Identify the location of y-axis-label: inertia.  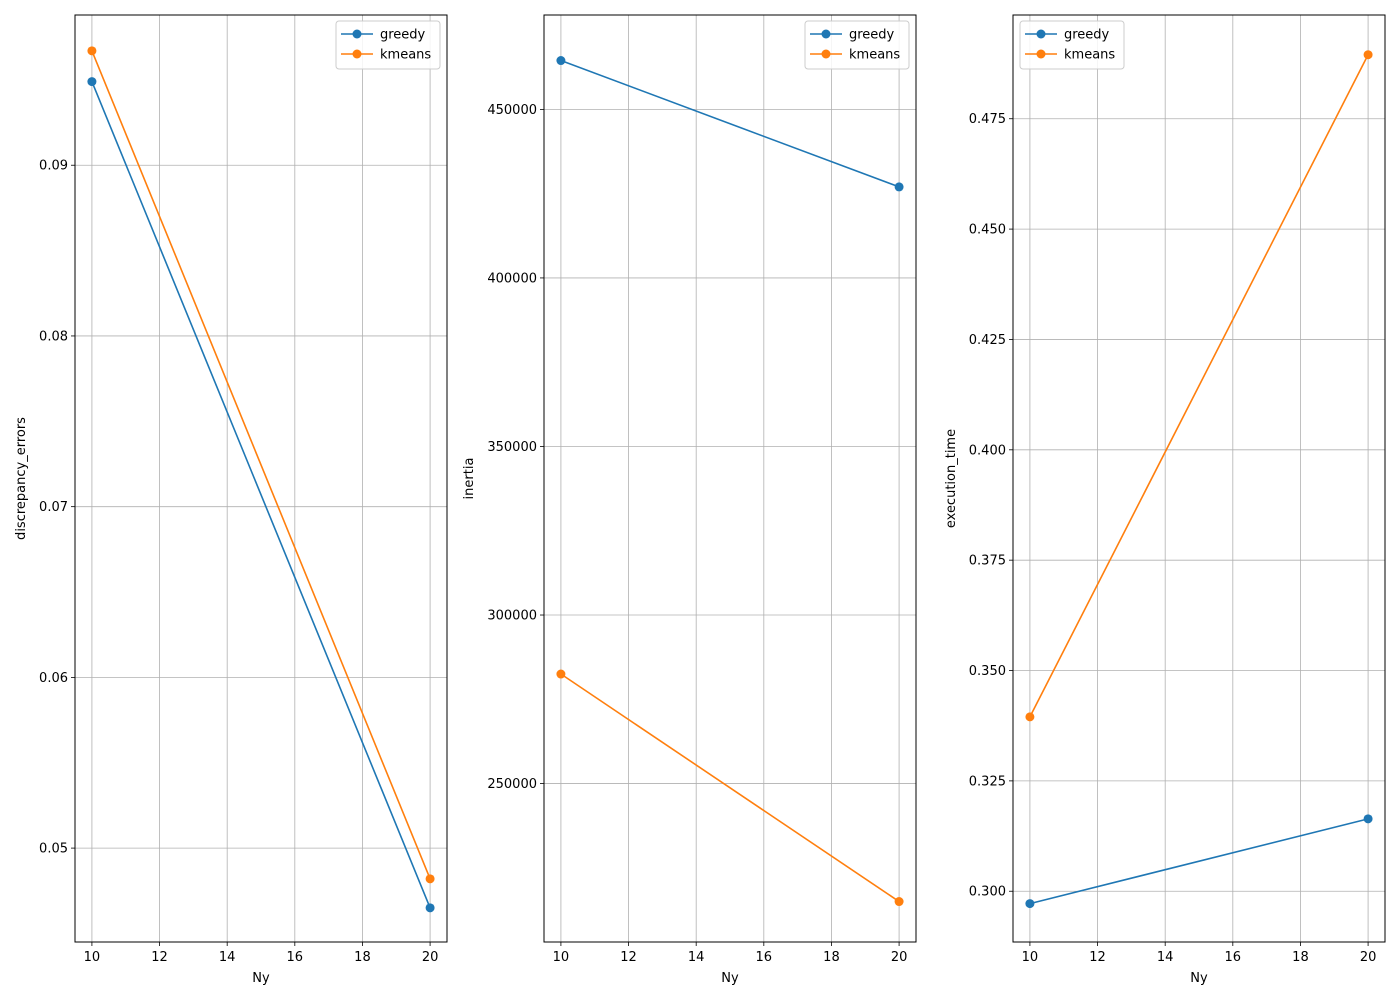
(469, 479).